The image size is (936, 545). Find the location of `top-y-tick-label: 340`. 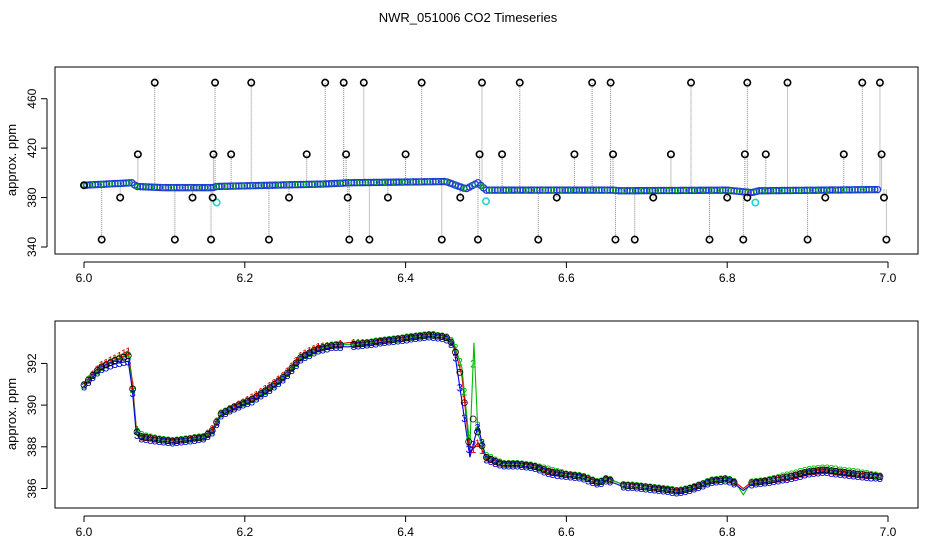

top-y-tick-label: 340 is located at coordinates (32, 247).